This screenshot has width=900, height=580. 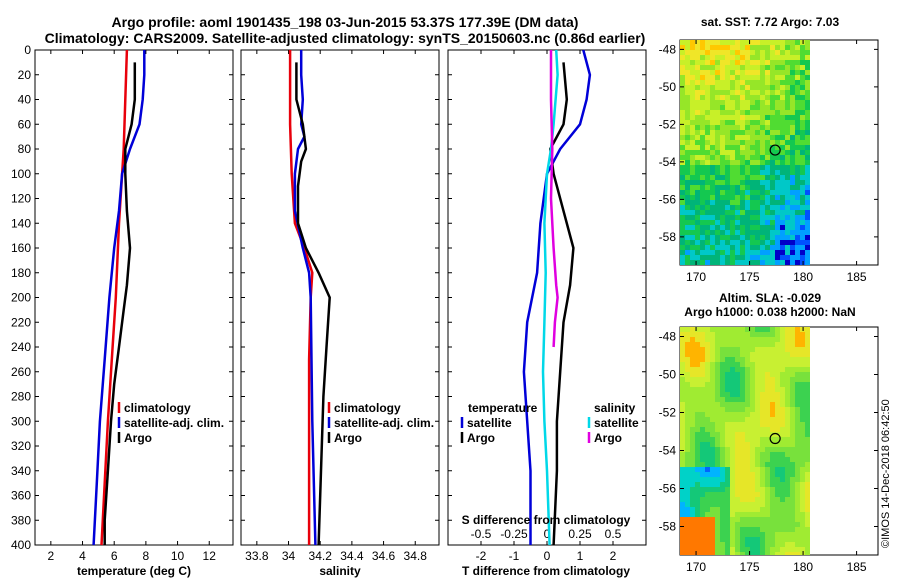 I want to click on y-tick-label: 20, so click(x=25, y=75).